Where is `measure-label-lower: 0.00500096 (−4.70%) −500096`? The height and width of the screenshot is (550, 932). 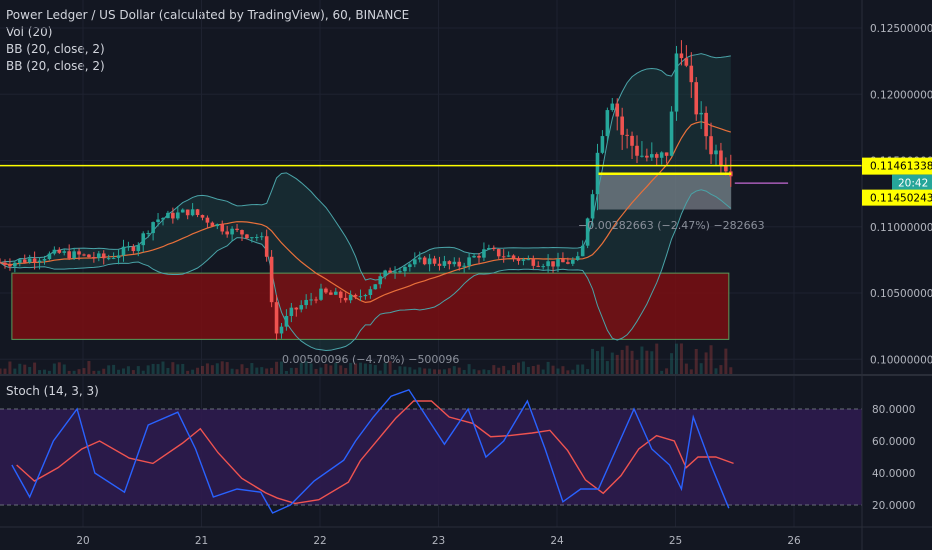
measure-label-lower: 0.00500096 (−4.70%) −500096 is located at coordinates (370, 359).